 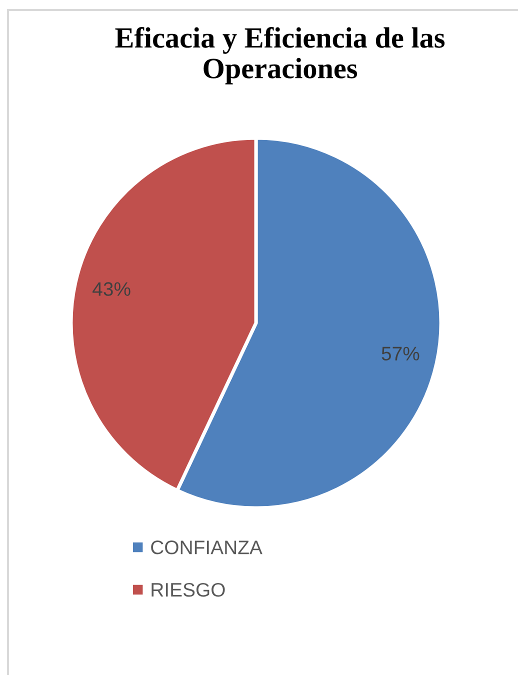 What do you see at coordinates (280, 55) in the screenshot?
I see `chart-title: Eficacia y Eficiencia de las Operaciones` at bounding box center [280, 55].